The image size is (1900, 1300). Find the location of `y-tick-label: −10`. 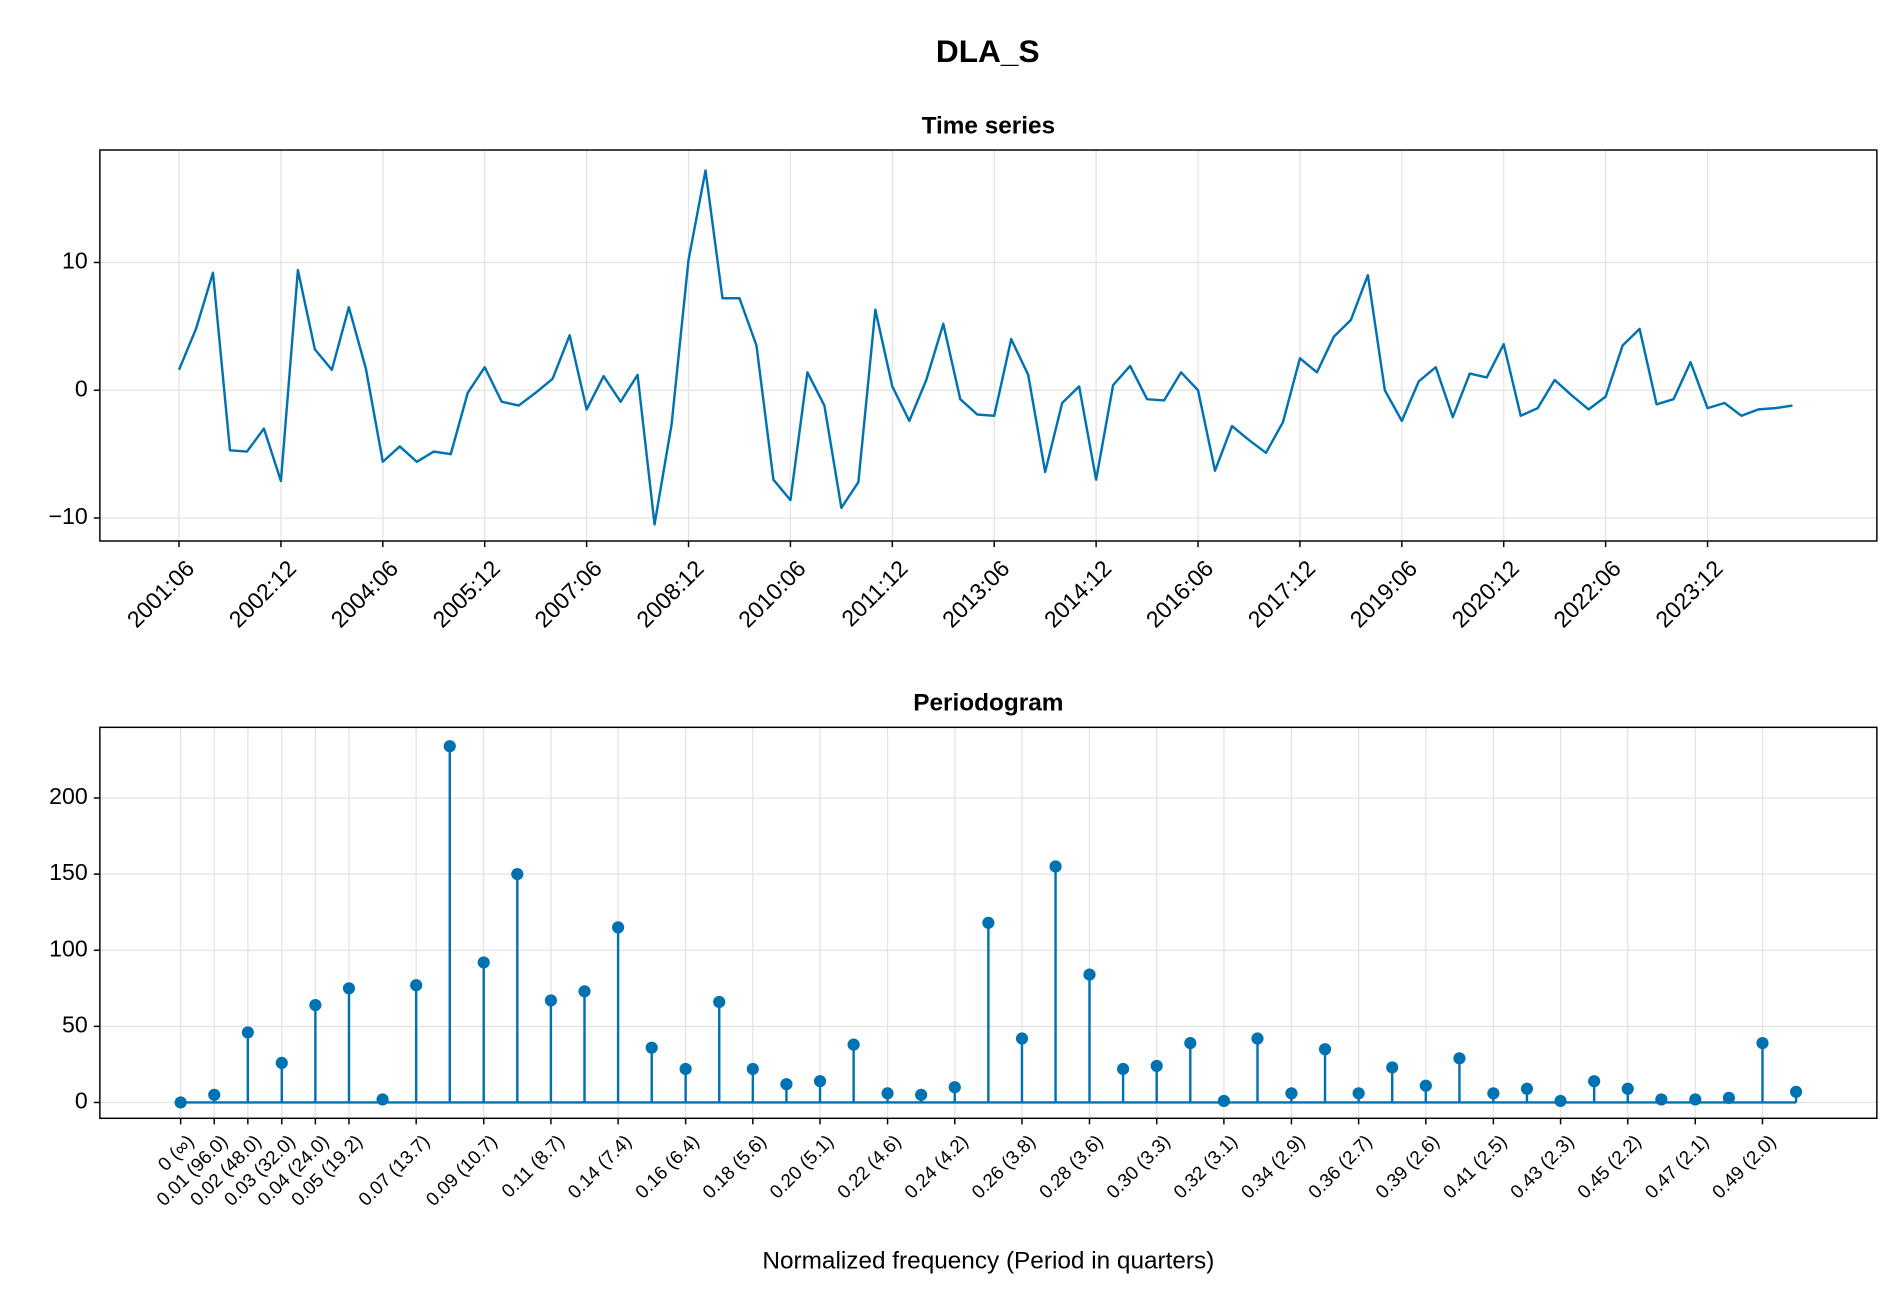

y-tick-label: −10 is located at coordinates (67, 516).